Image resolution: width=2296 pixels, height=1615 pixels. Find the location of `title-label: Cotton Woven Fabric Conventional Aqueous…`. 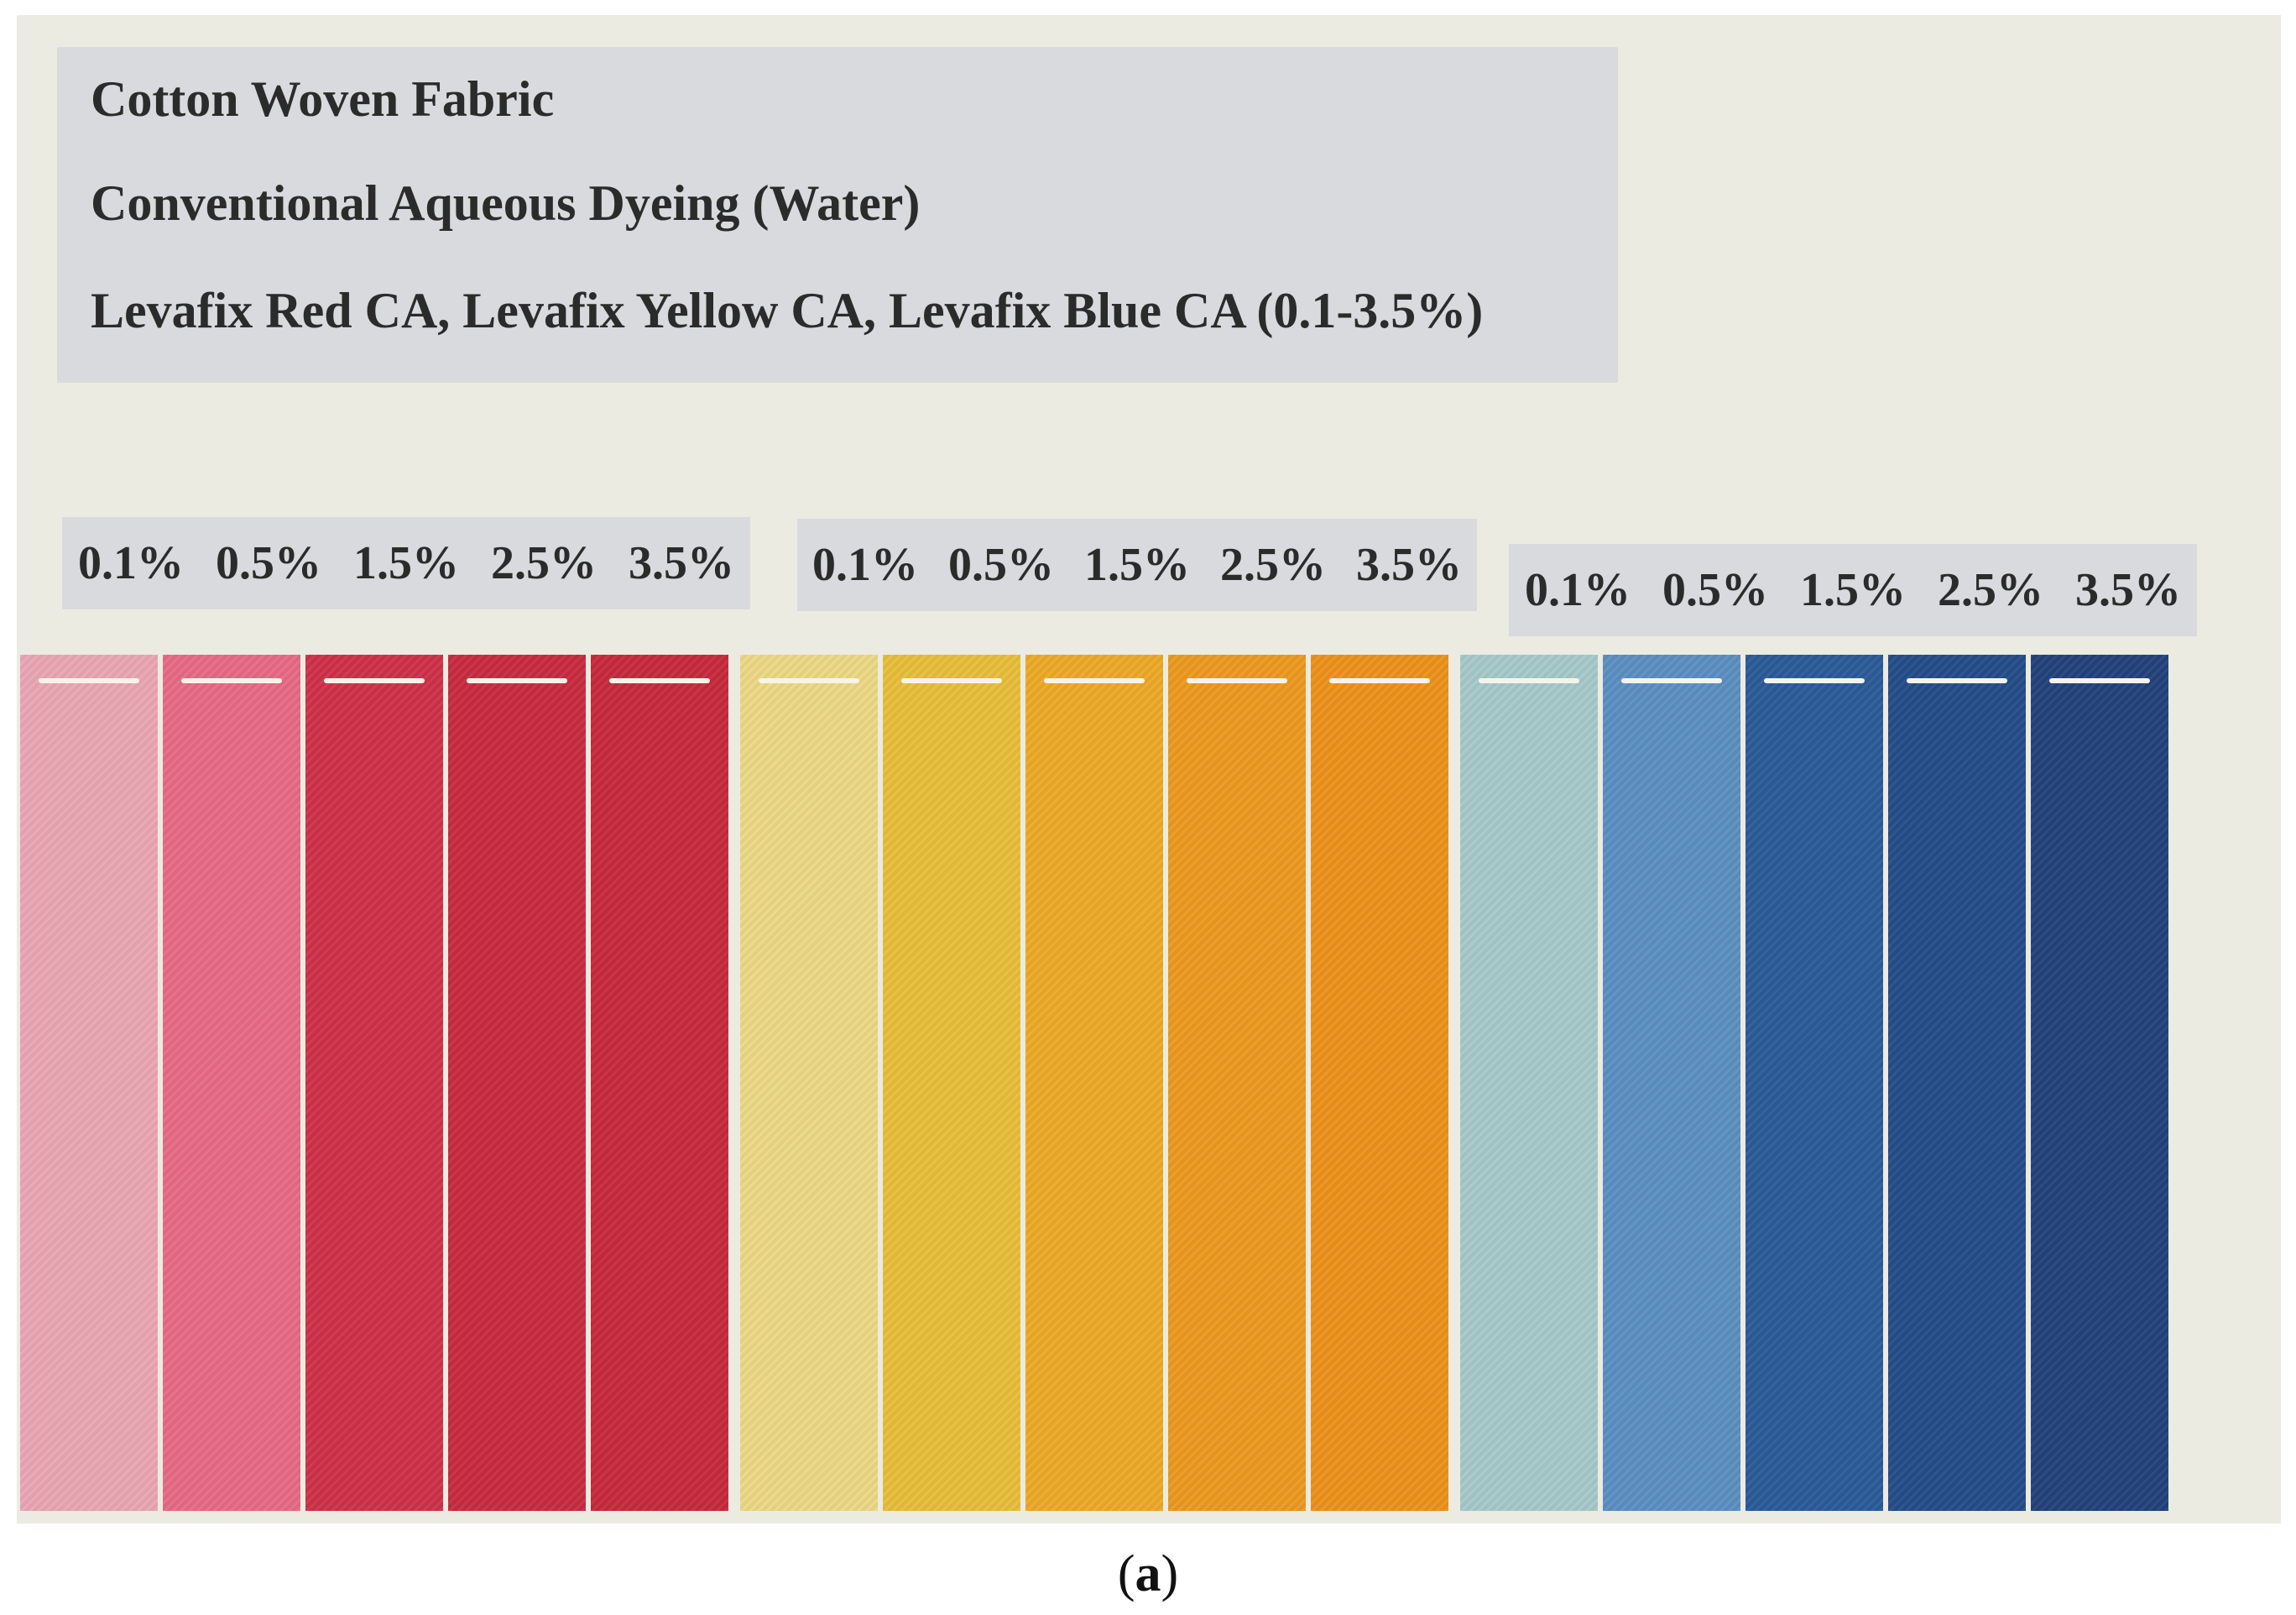

title-label: Cotton Woven Fabric Conventional Aqueous… is located at coordinates (837, 215).